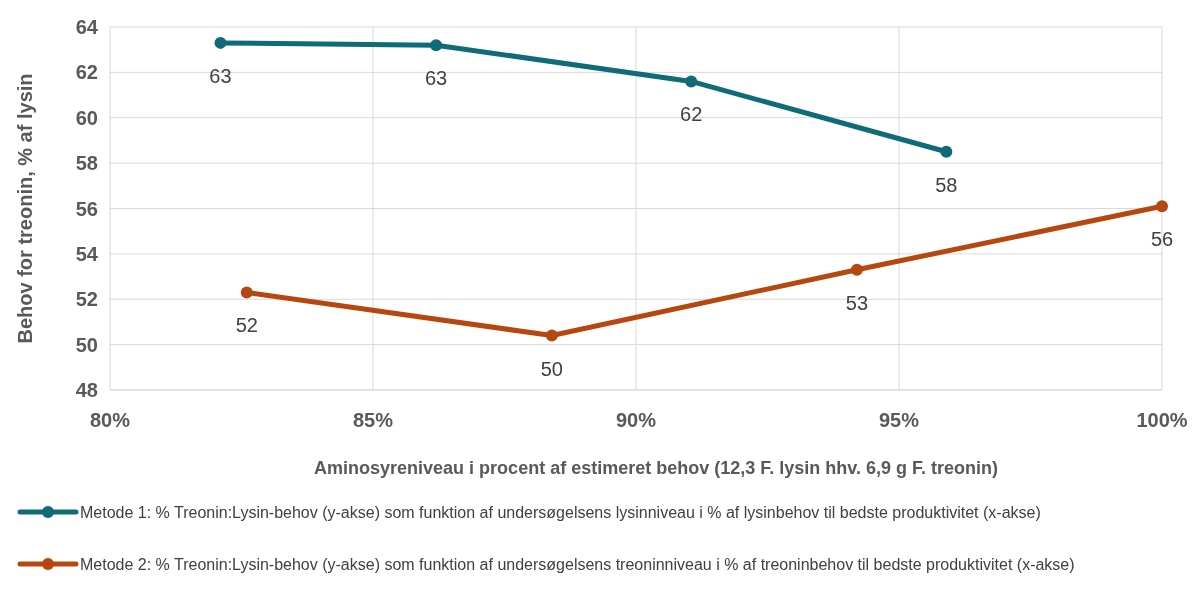 This screenshot has width=1204, height=612. What do you see at coordinates (946, 184) in the screenshot?
I see `data-label: 58` at bounding box center [946, 184].